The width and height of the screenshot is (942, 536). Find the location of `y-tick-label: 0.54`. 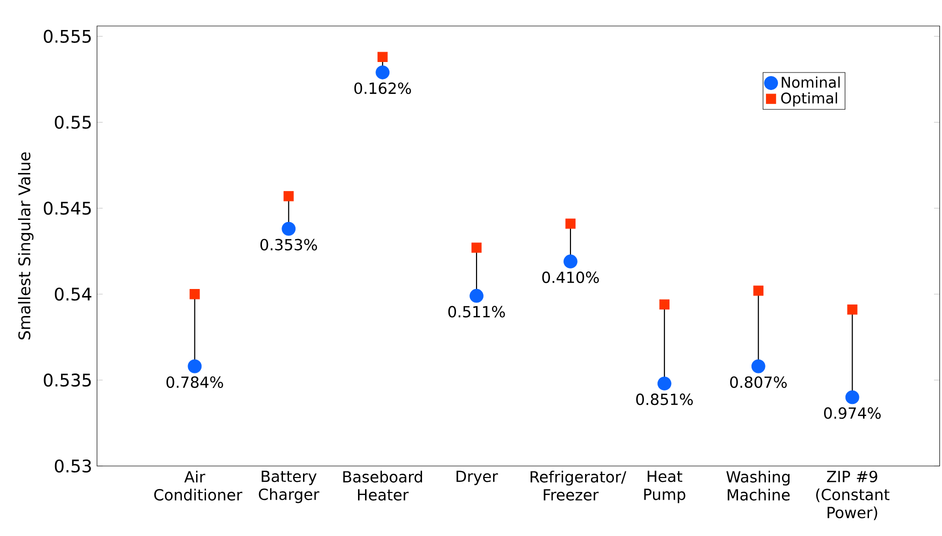

y-tick-label: 0.54 is located at coordinates (73, 294).